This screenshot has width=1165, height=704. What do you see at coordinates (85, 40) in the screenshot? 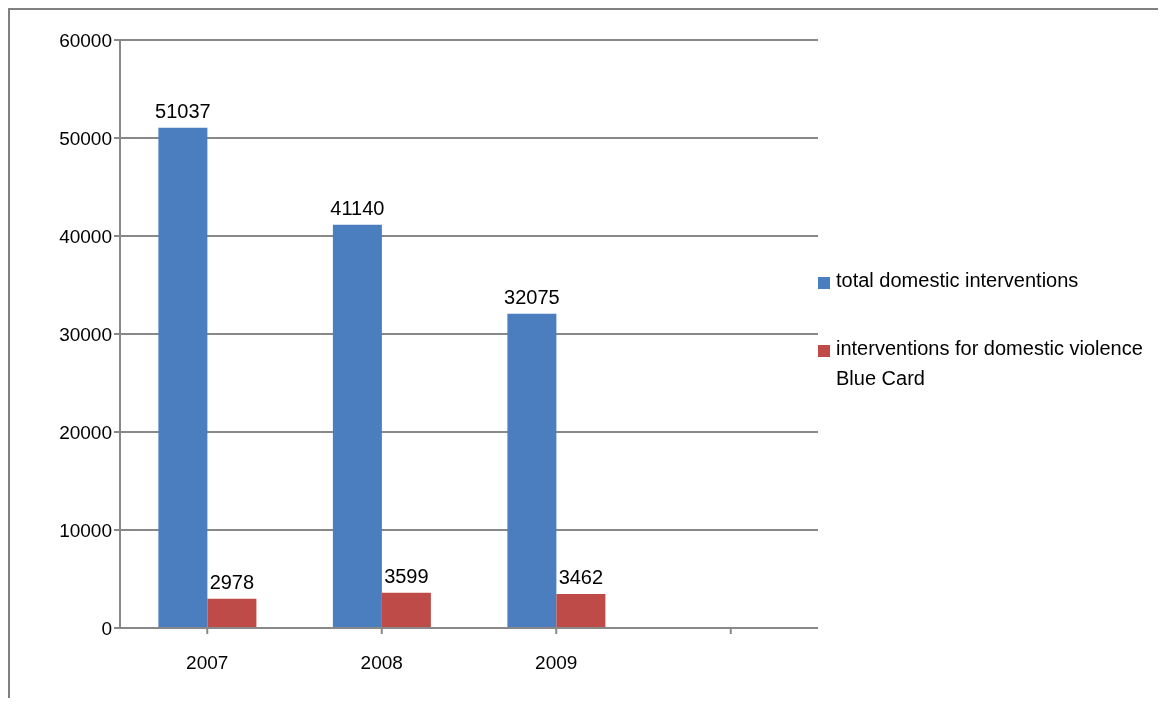
I see `y-tick-label: 60000` at bounding box center [85, 40].